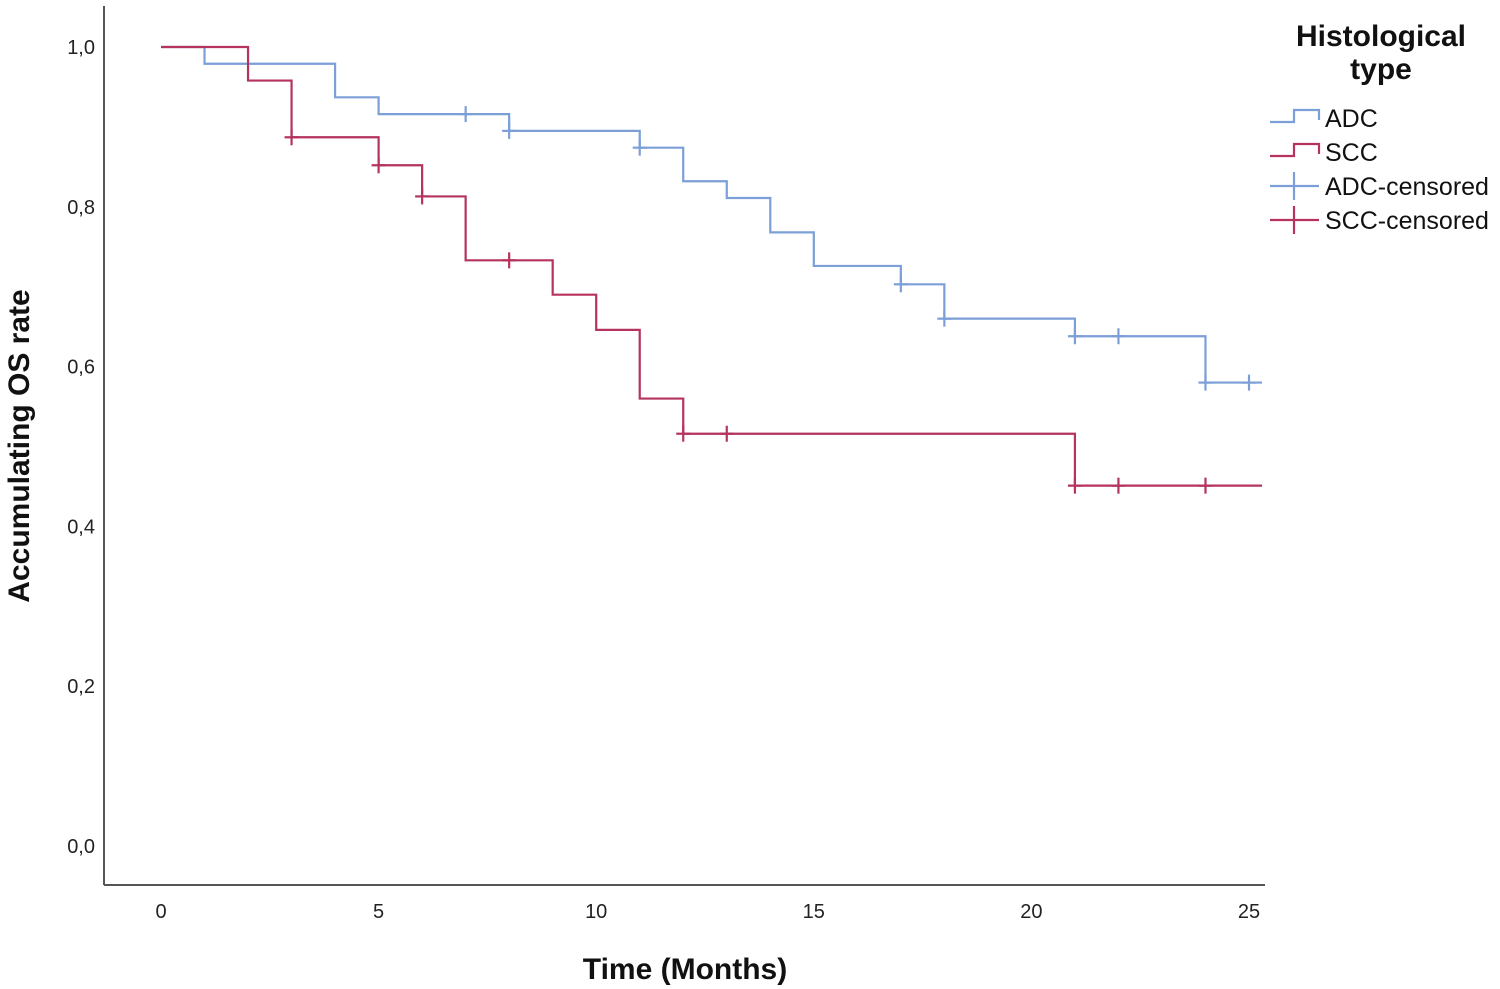 Image resolution: width=1500 pixels, height=989 pixels. I want to click on y-tick-label: 0,2, so click(81, 687).